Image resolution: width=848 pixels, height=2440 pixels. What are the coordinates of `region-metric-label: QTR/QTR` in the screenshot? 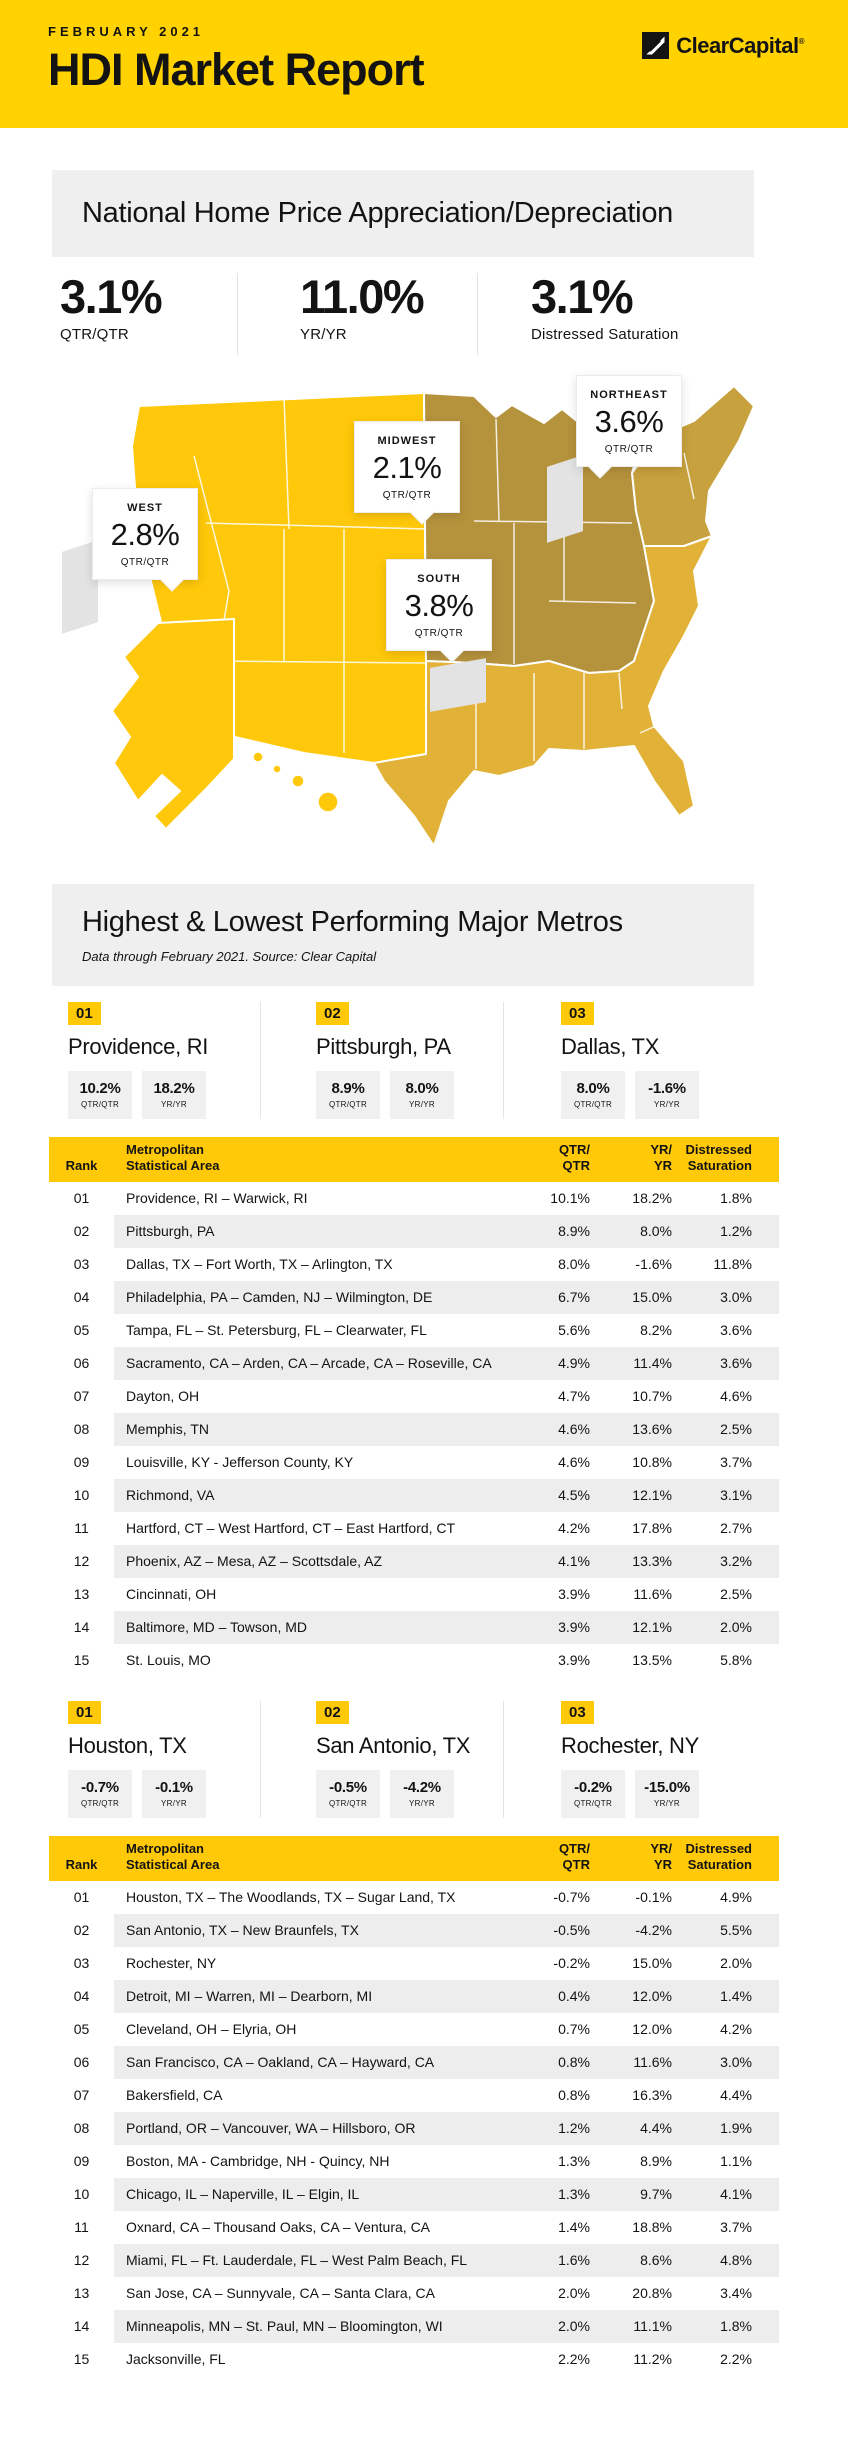 It's located at (407, 496).